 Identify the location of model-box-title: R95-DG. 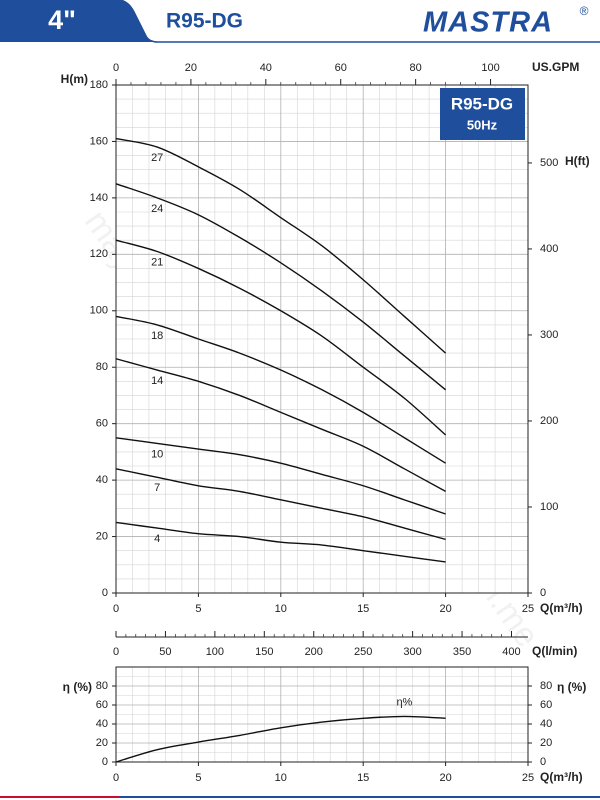
(482, 103).